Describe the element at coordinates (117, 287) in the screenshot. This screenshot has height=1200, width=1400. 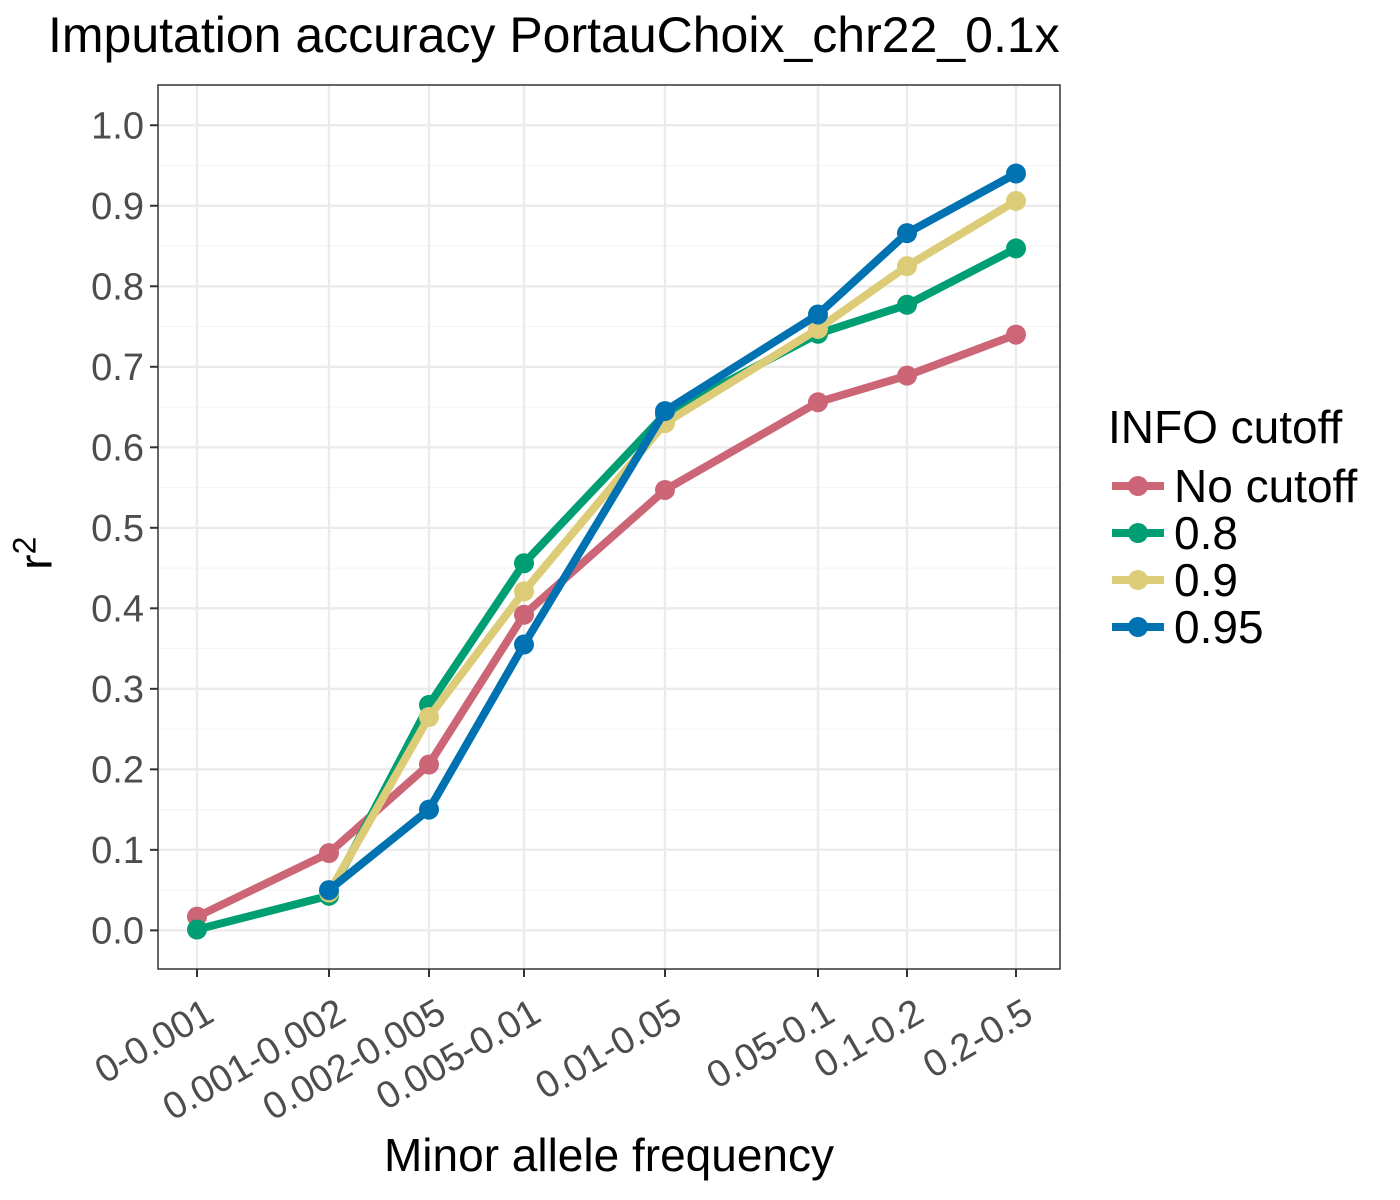
I see `y-tick-label: 0.8` at that location.